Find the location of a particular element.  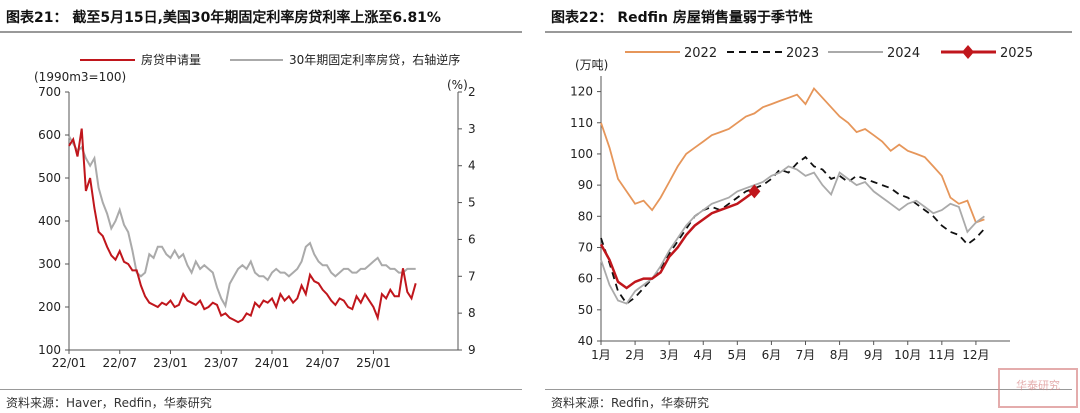

legend-label-2023: 2023 is located at coordinates (802, 53).